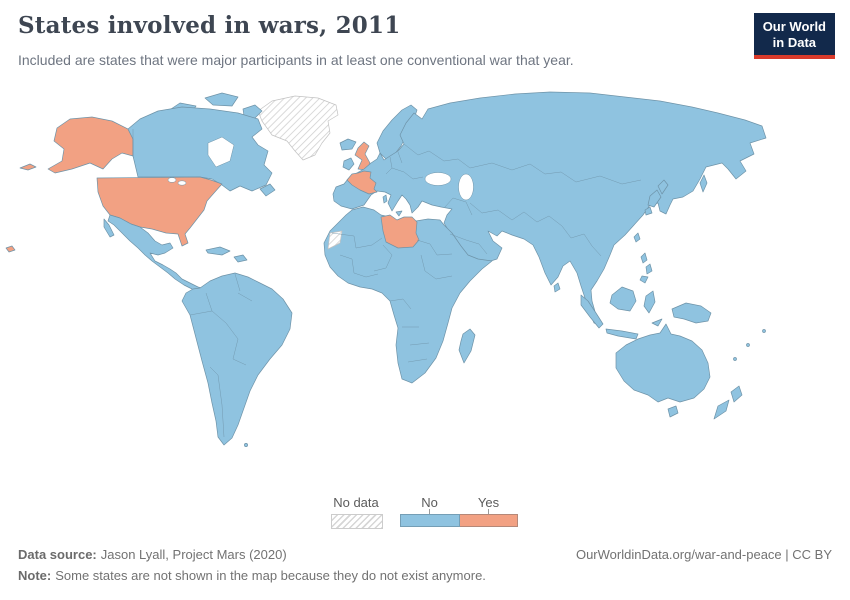 This screenshot has height=600, width=850. I want to click on caspian-sea, so click(466, 187).